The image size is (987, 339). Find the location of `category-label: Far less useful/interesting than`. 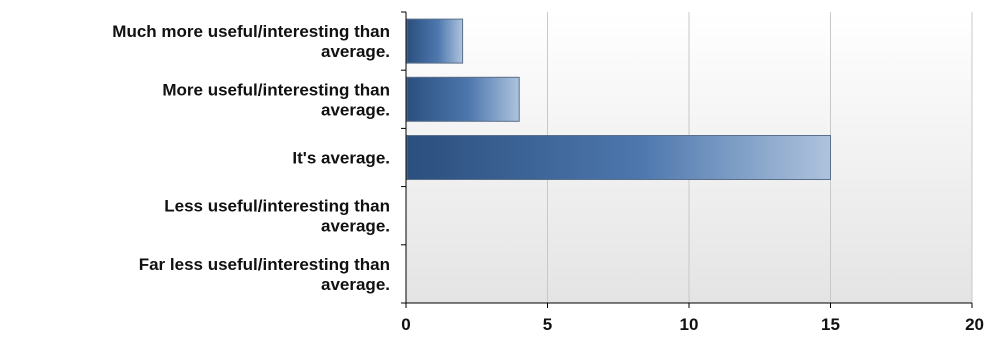

category-label: Far less useful/interesting than is located at coordinates (264, 264).